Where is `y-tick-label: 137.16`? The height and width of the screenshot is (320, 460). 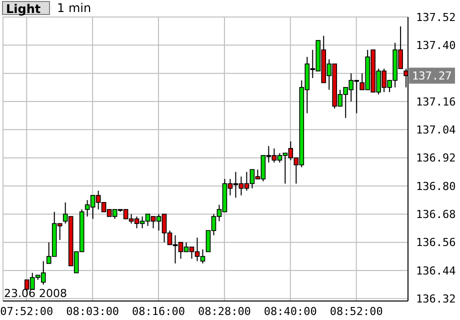
y-tick-label: 137.16 is located at coordinates (436, 101).